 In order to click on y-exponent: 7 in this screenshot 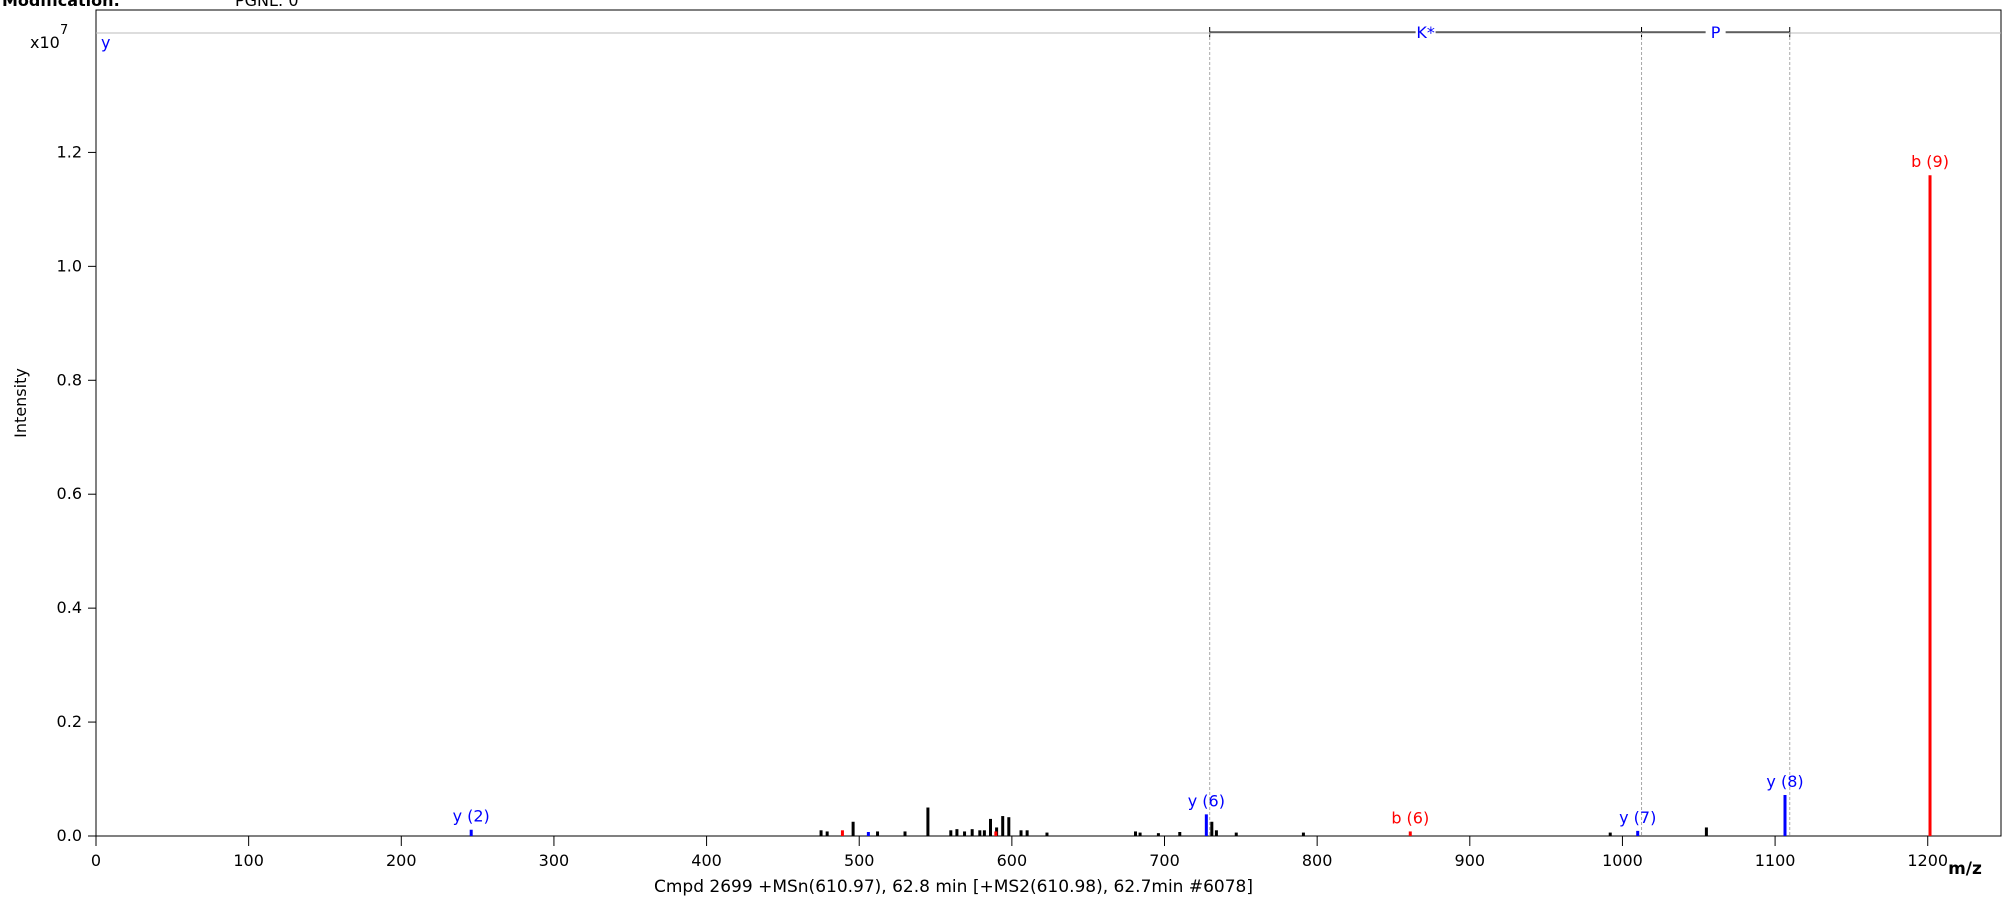, I will do `click(64, 30)`.